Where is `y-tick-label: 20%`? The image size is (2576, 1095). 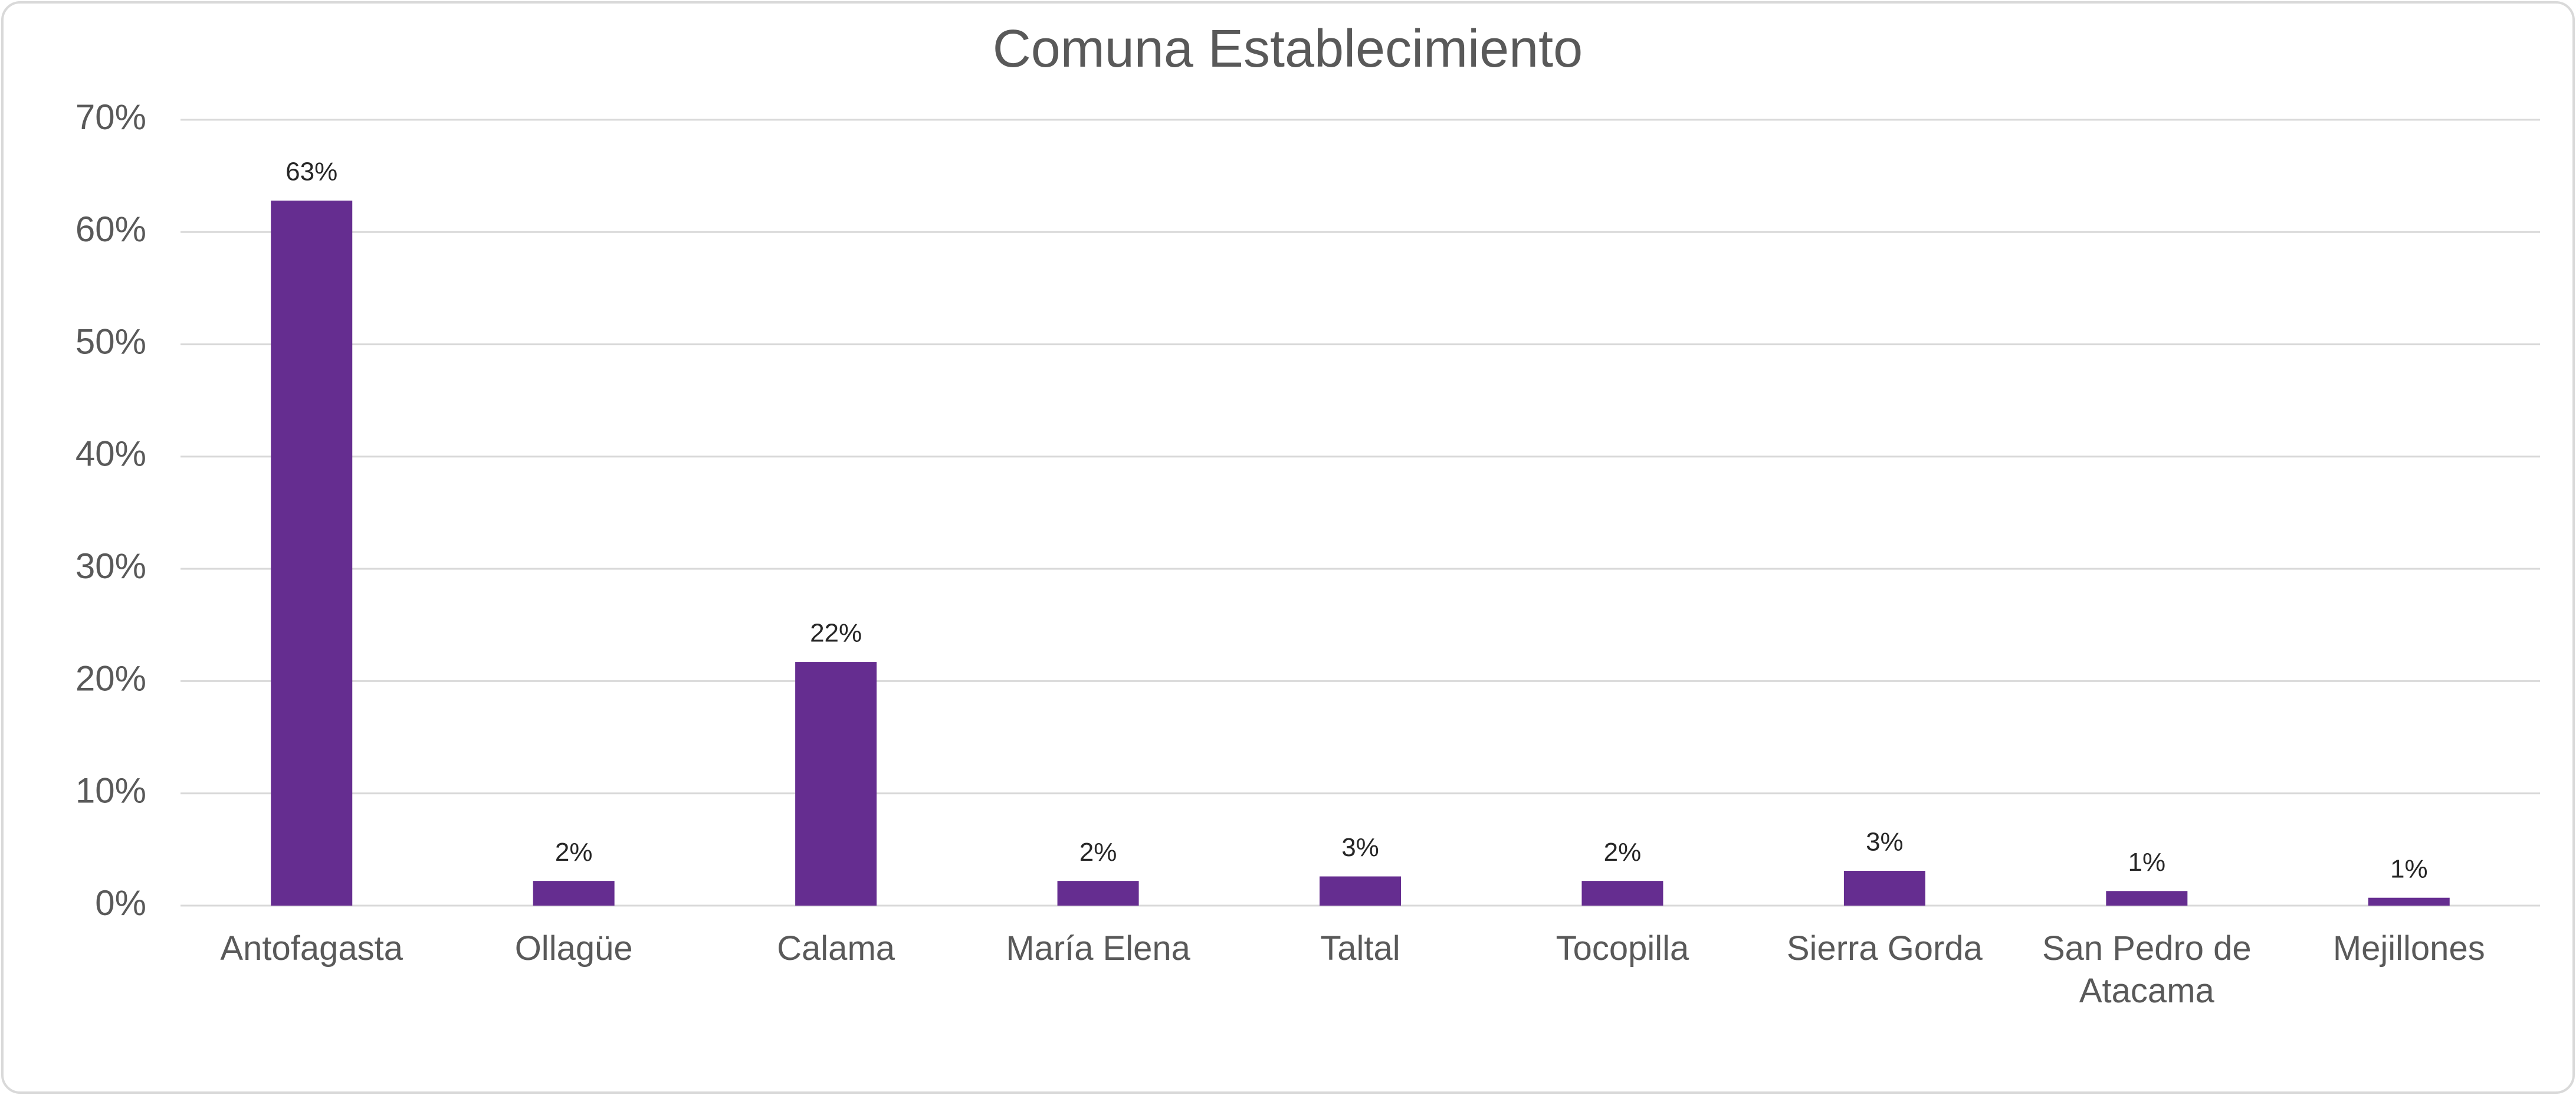
y-tick-label: 20% is located at coordinates (111, 678).